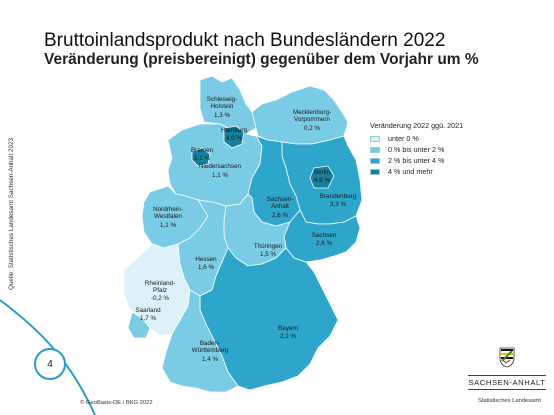 The height and width of the screenshot is (415, 554). I want to click on label-nrw-2: Westfalen, so click(168, 216).